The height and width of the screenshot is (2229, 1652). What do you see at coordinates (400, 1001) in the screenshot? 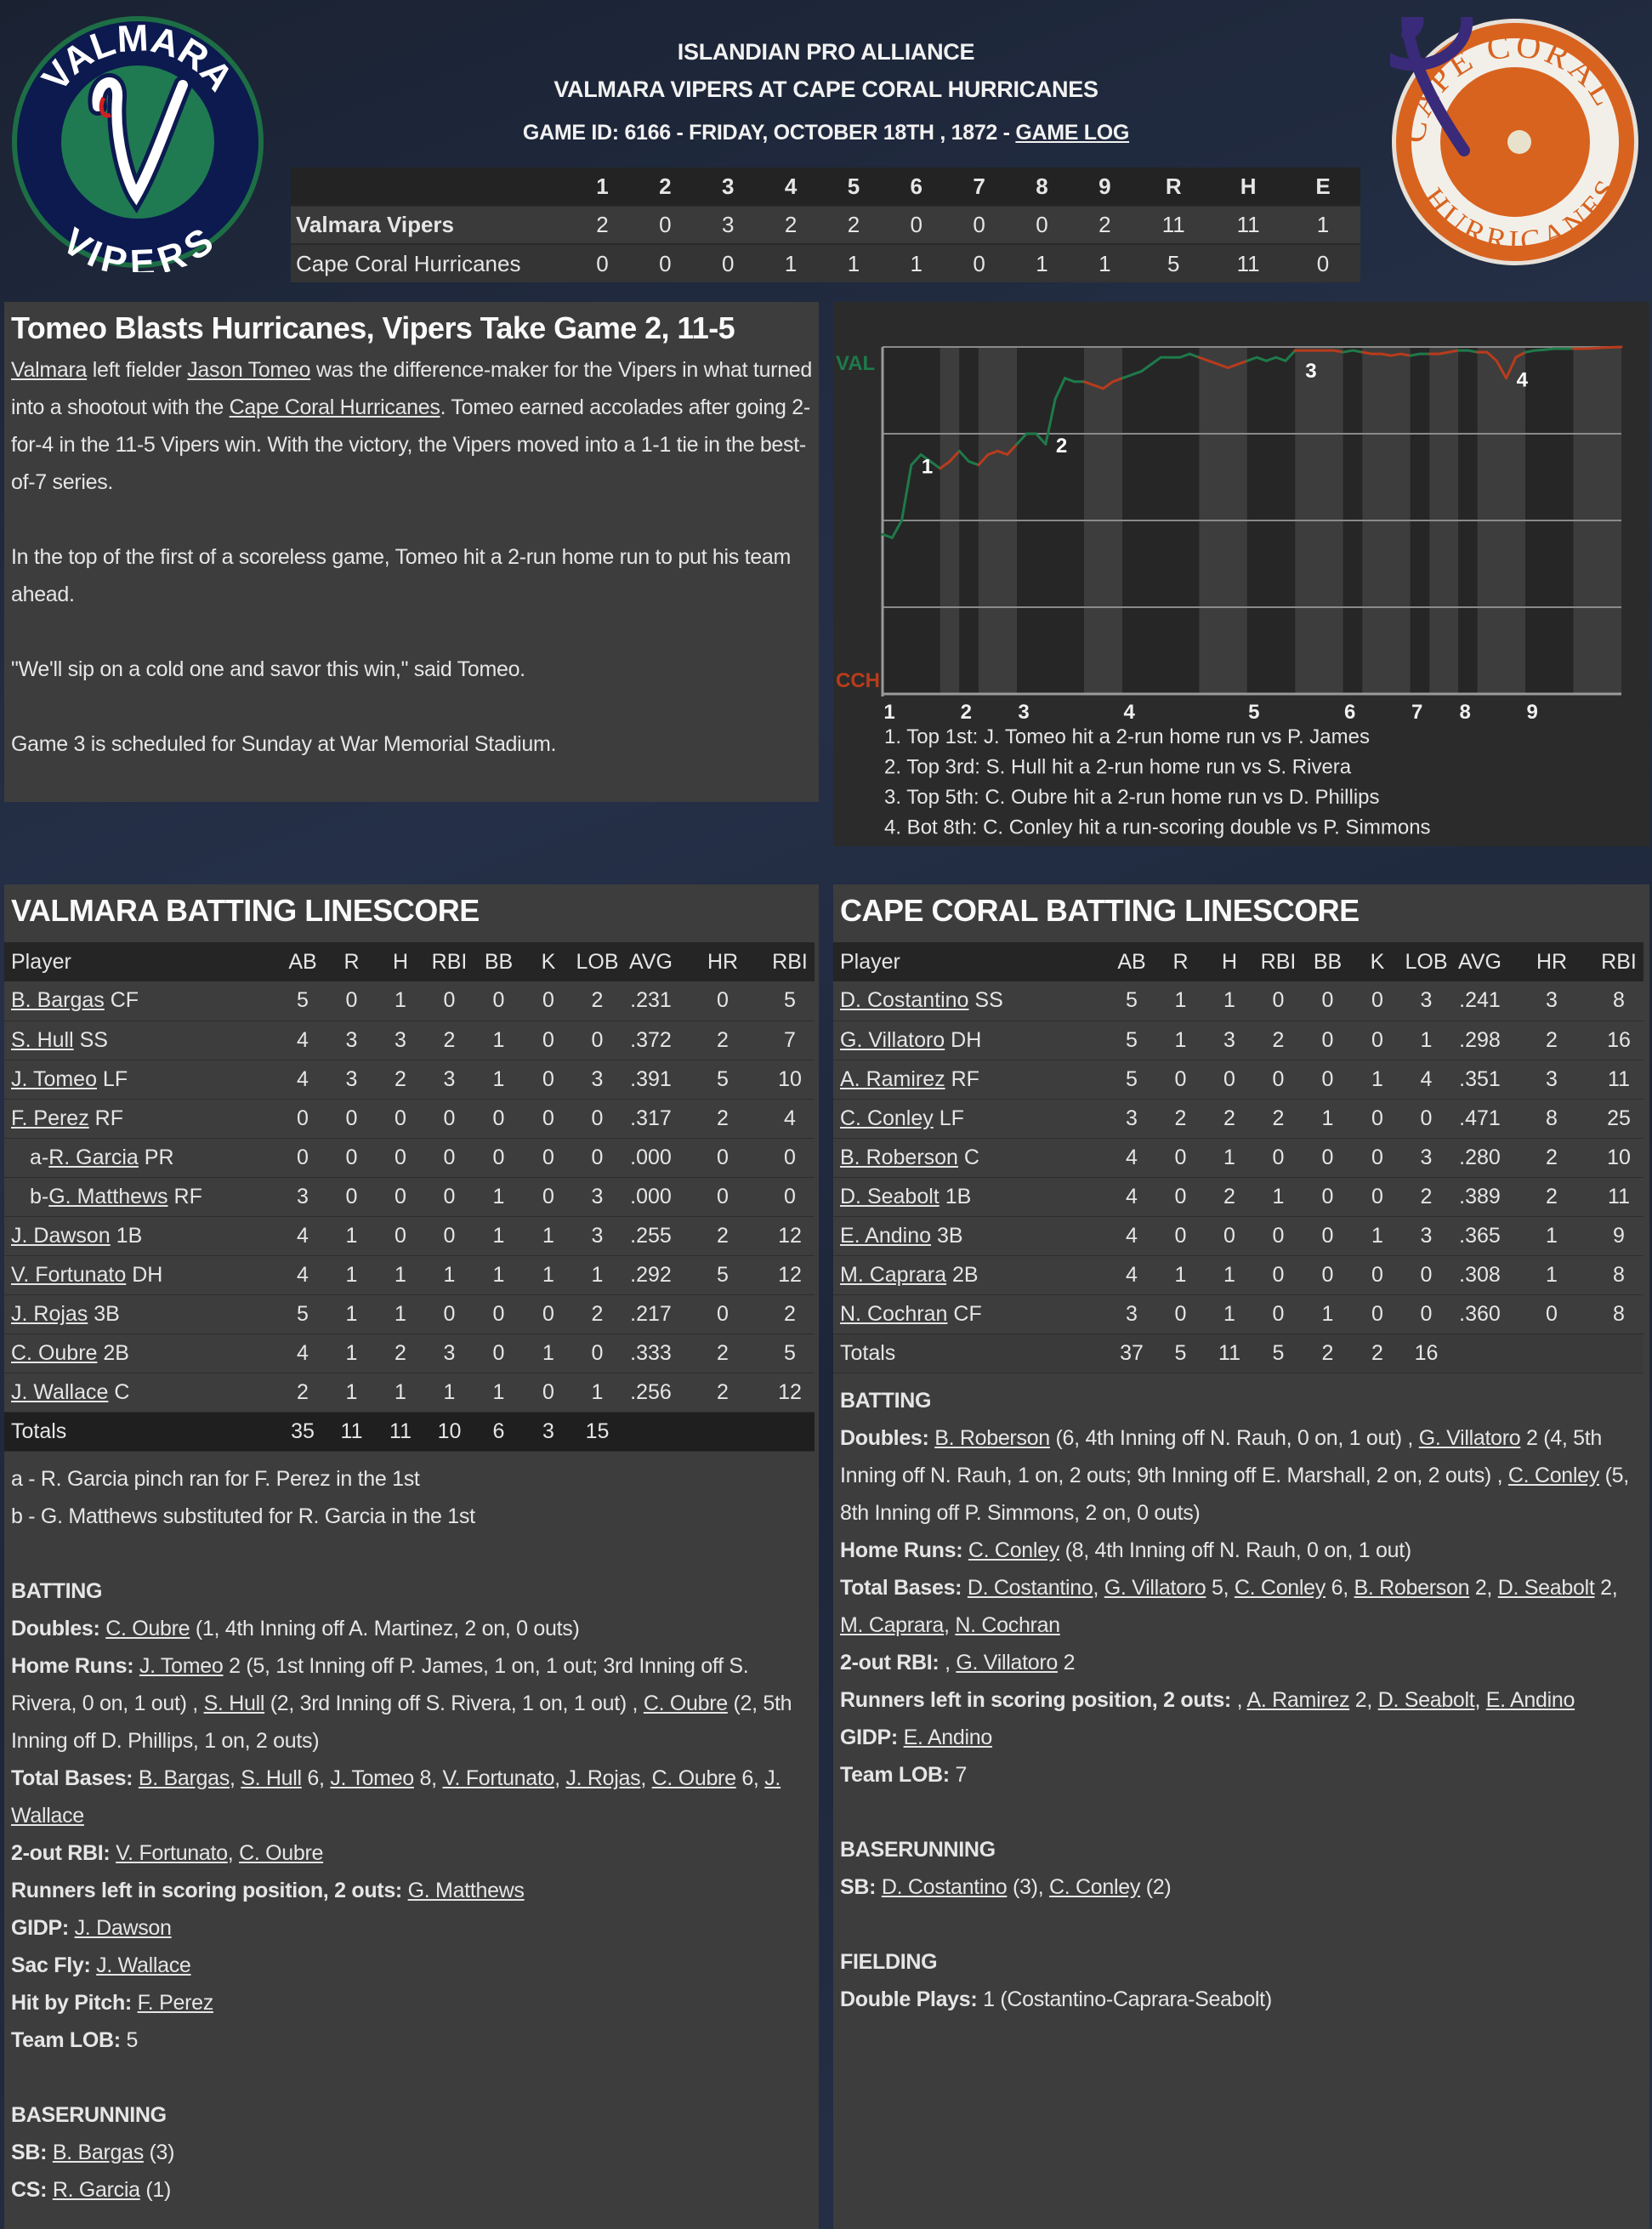
I see `stat-cell: 1` at bounding box center [400, 1001].